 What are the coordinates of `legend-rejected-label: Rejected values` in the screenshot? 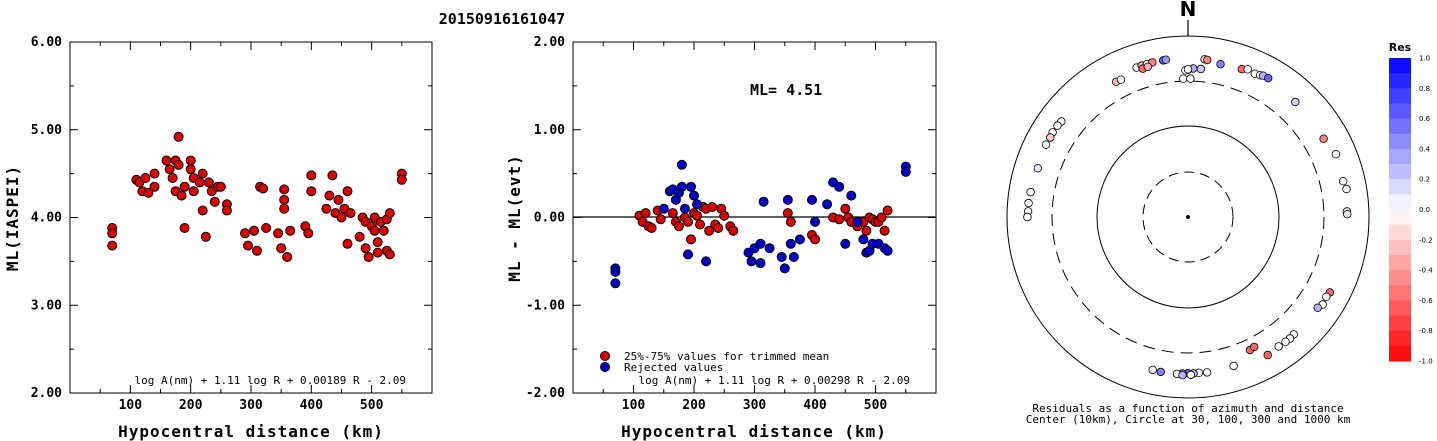 It's located at (673, 367).